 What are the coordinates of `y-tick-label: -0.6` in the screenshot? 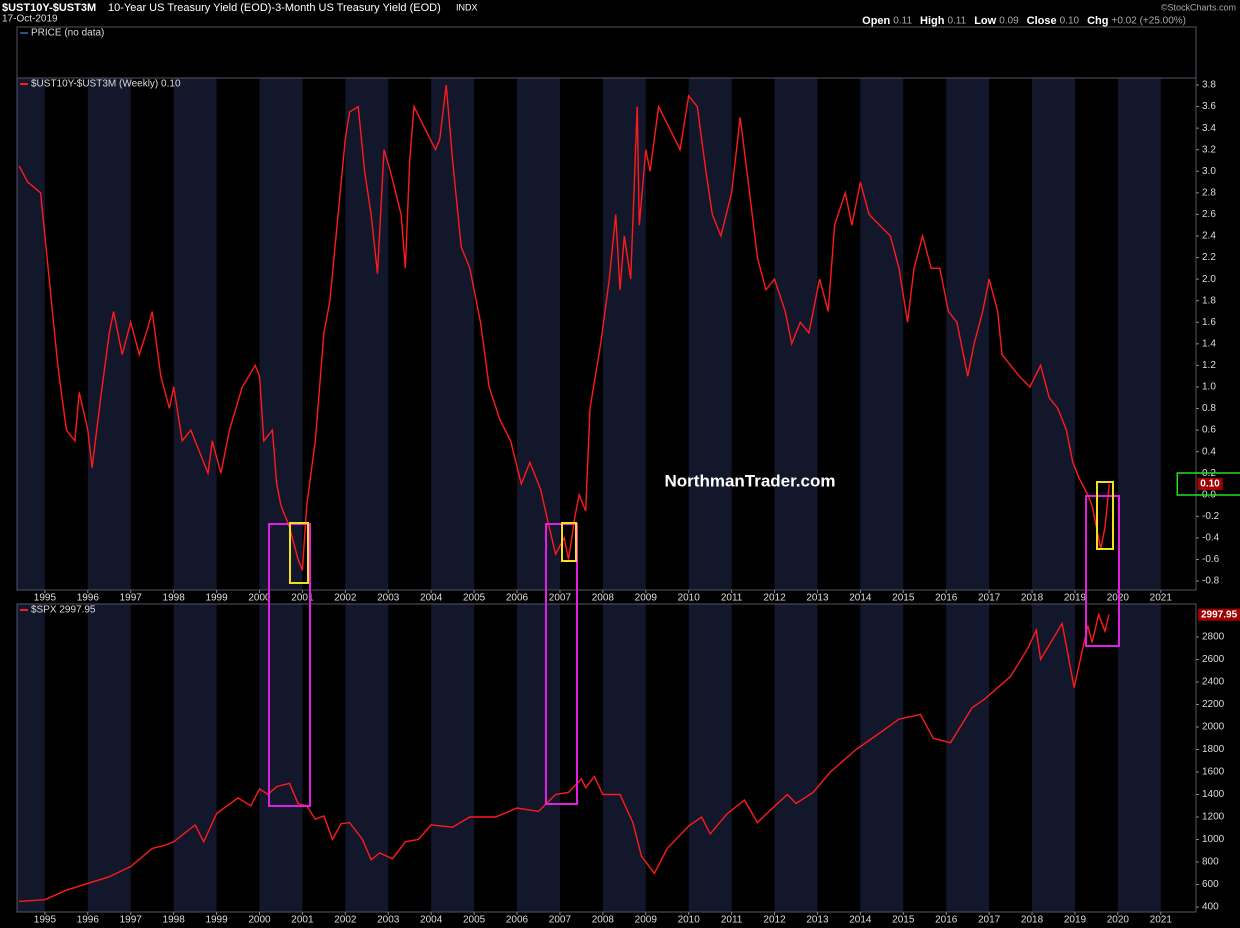 It's located at (1211, 559).